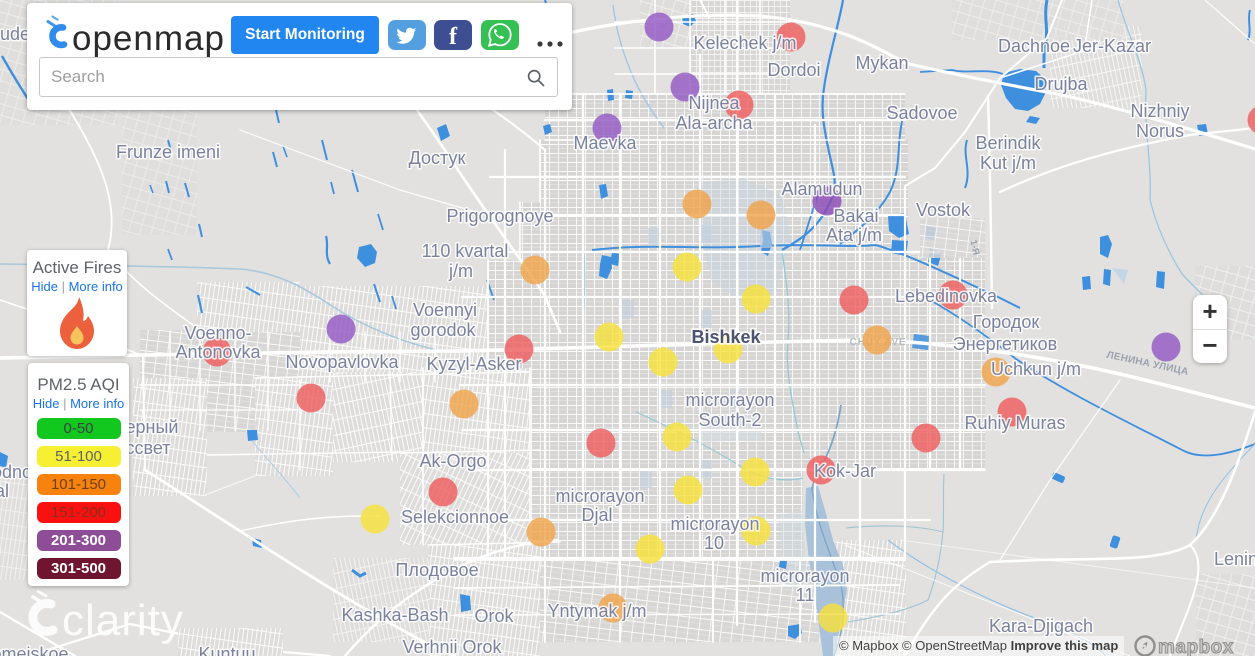 The image size is (1255, 656). Describe the element at coordinates (1112, 46) in the screenshot. I see `svg-text: Jer-Kazar` at that location.